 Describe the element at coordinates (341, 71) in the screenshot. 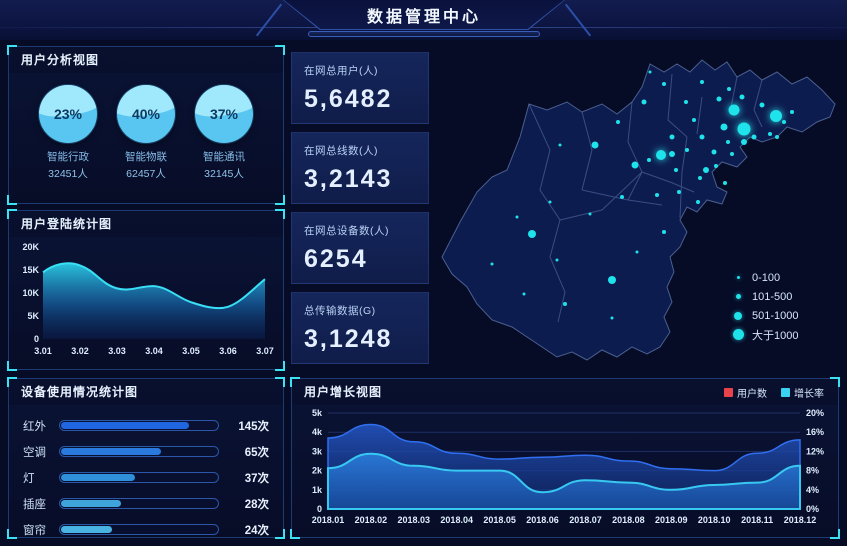

I see `stat-label: 在网总用户(人)` at that location.